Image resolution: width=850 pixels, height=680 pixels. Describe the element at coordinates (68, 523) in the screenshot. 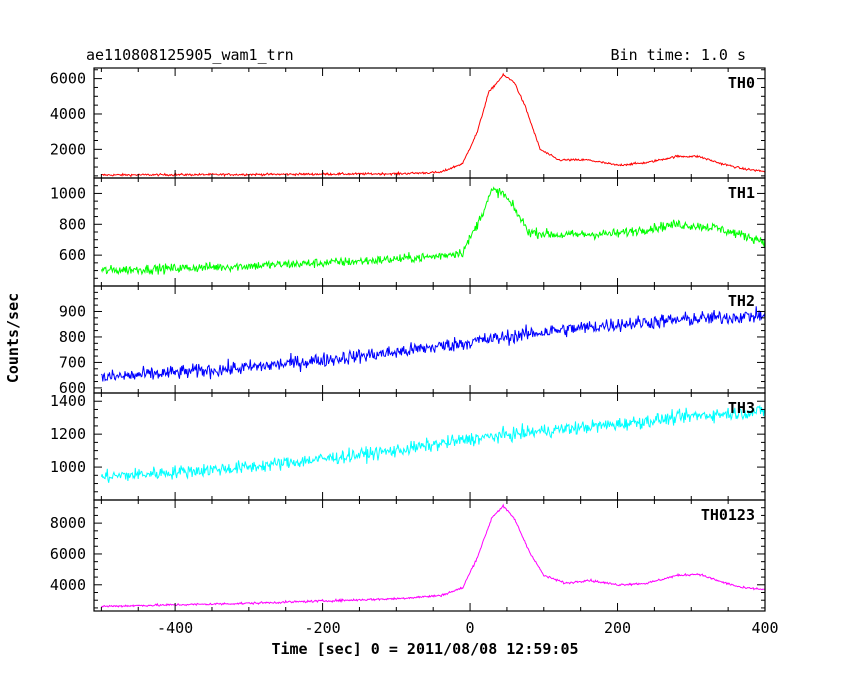

I see `y-tick-label: 8000` at that location.